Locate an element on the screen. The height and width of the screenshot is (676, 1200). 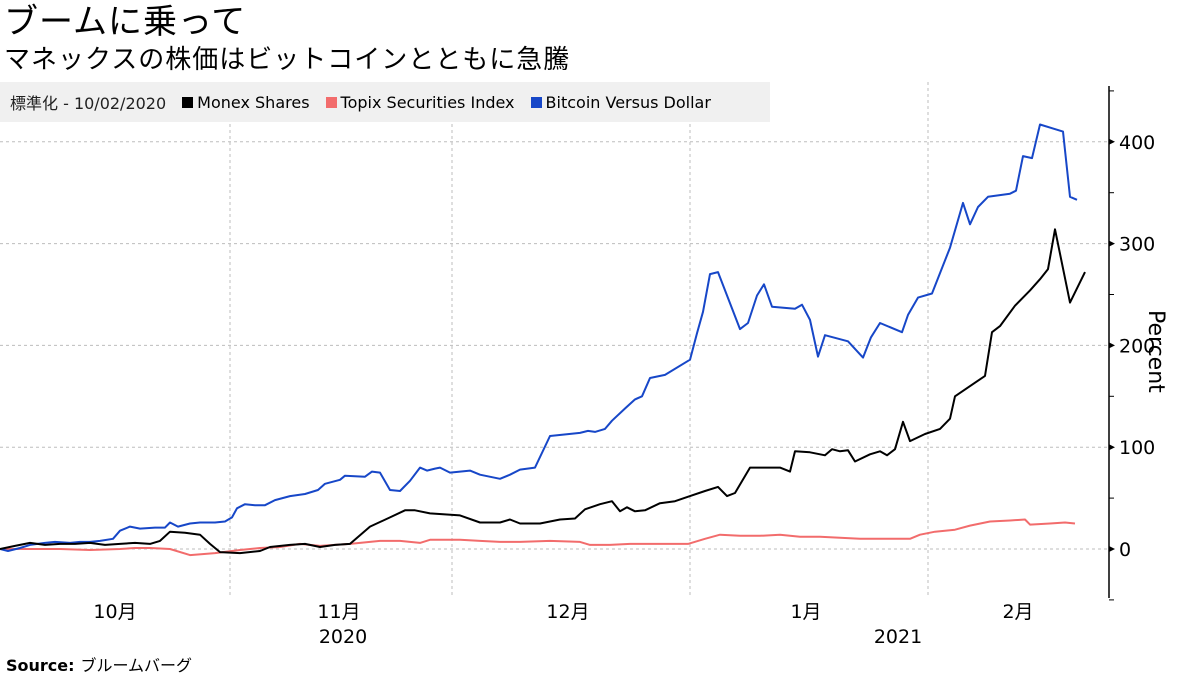
legend-item-monex: Monex Shares is located at coordinates (246, 102).